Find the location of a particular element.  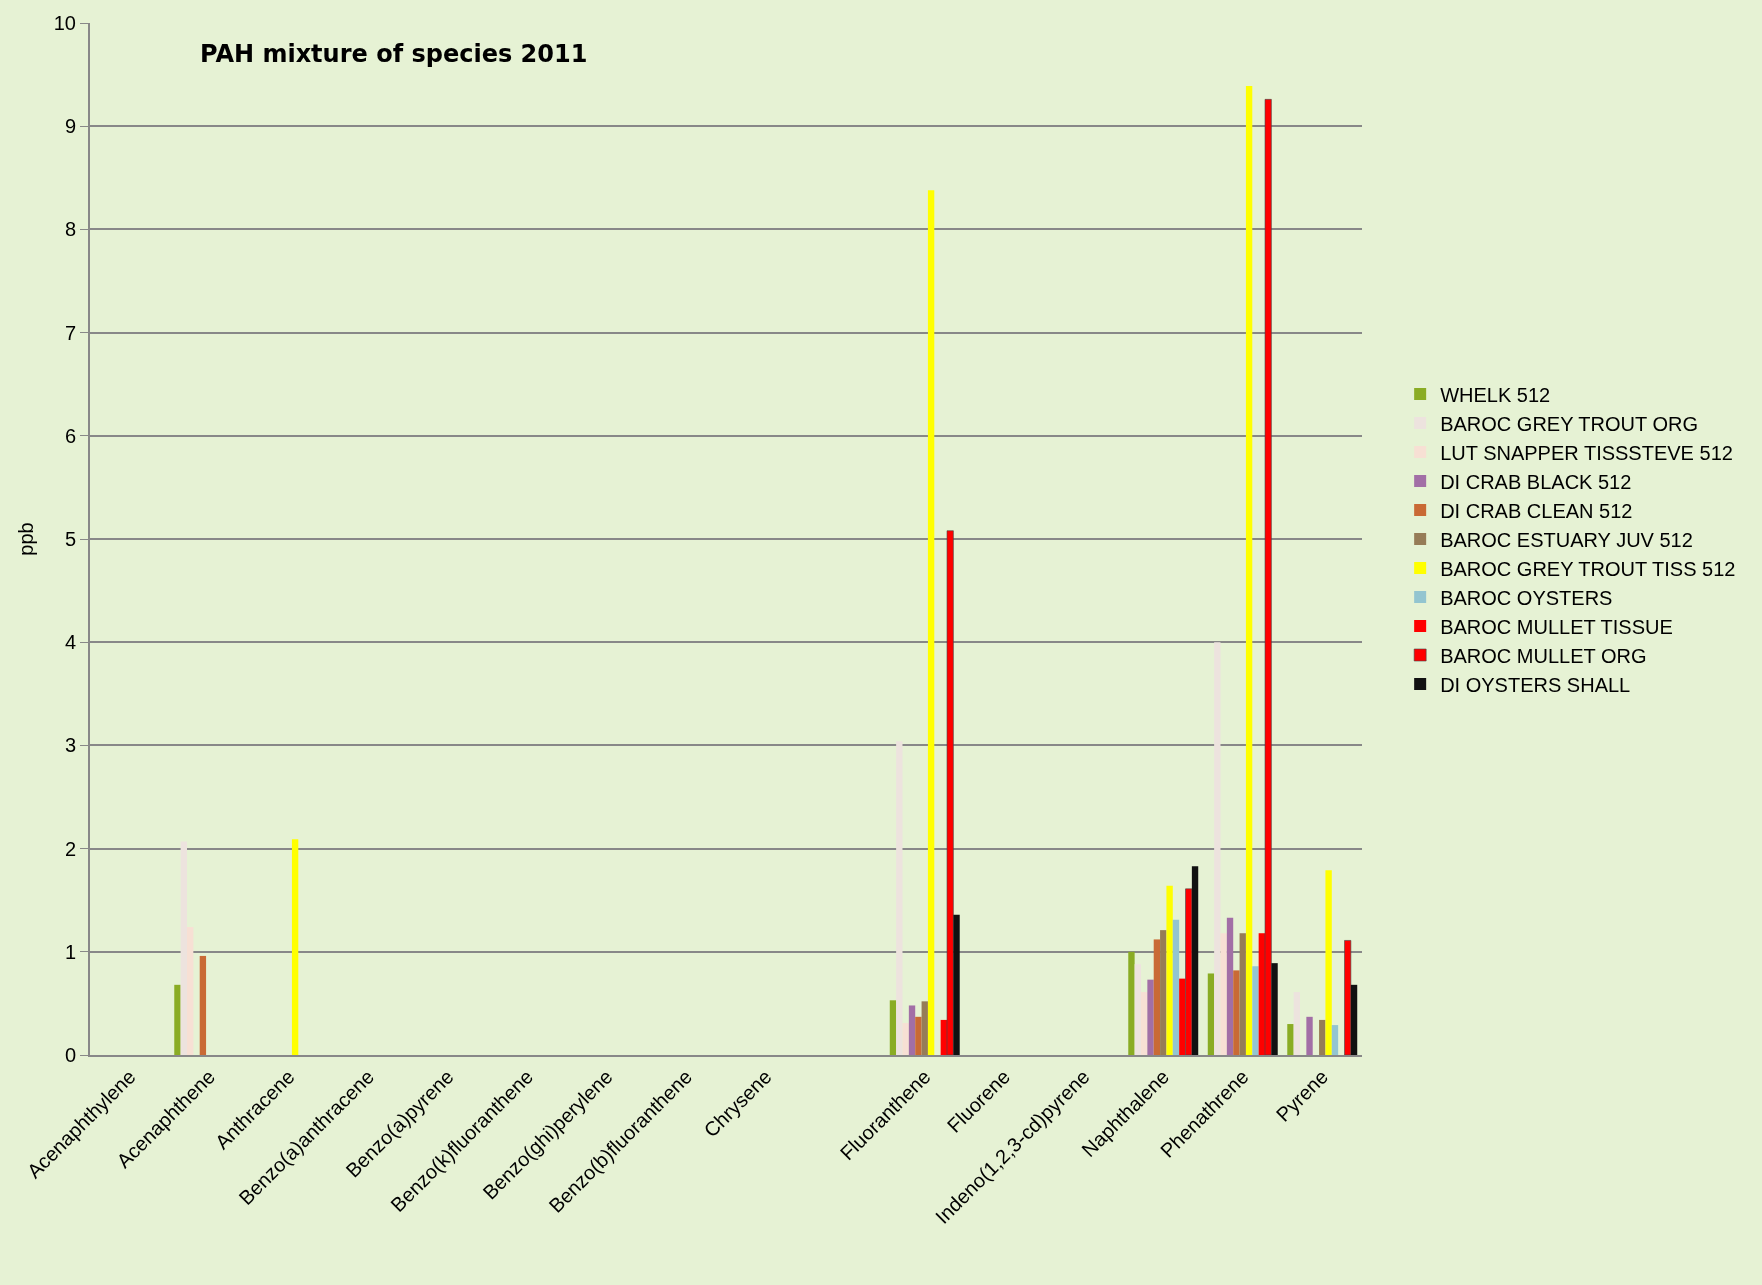

legend-label: BAROC MULLET TISSUE is located at coordinates (1556, 626).